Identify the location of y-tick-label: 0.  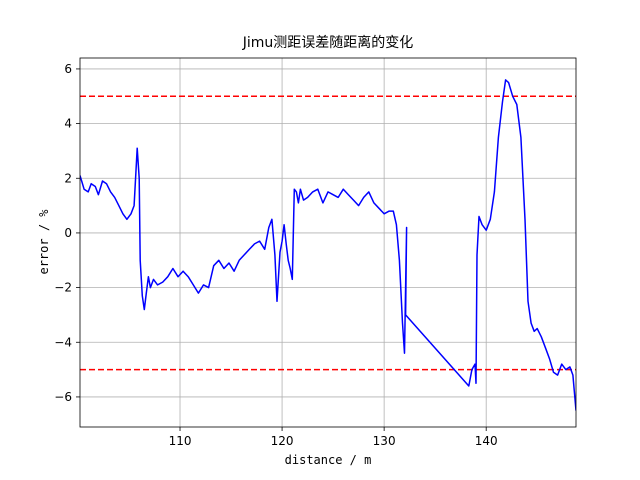
(68, 233).